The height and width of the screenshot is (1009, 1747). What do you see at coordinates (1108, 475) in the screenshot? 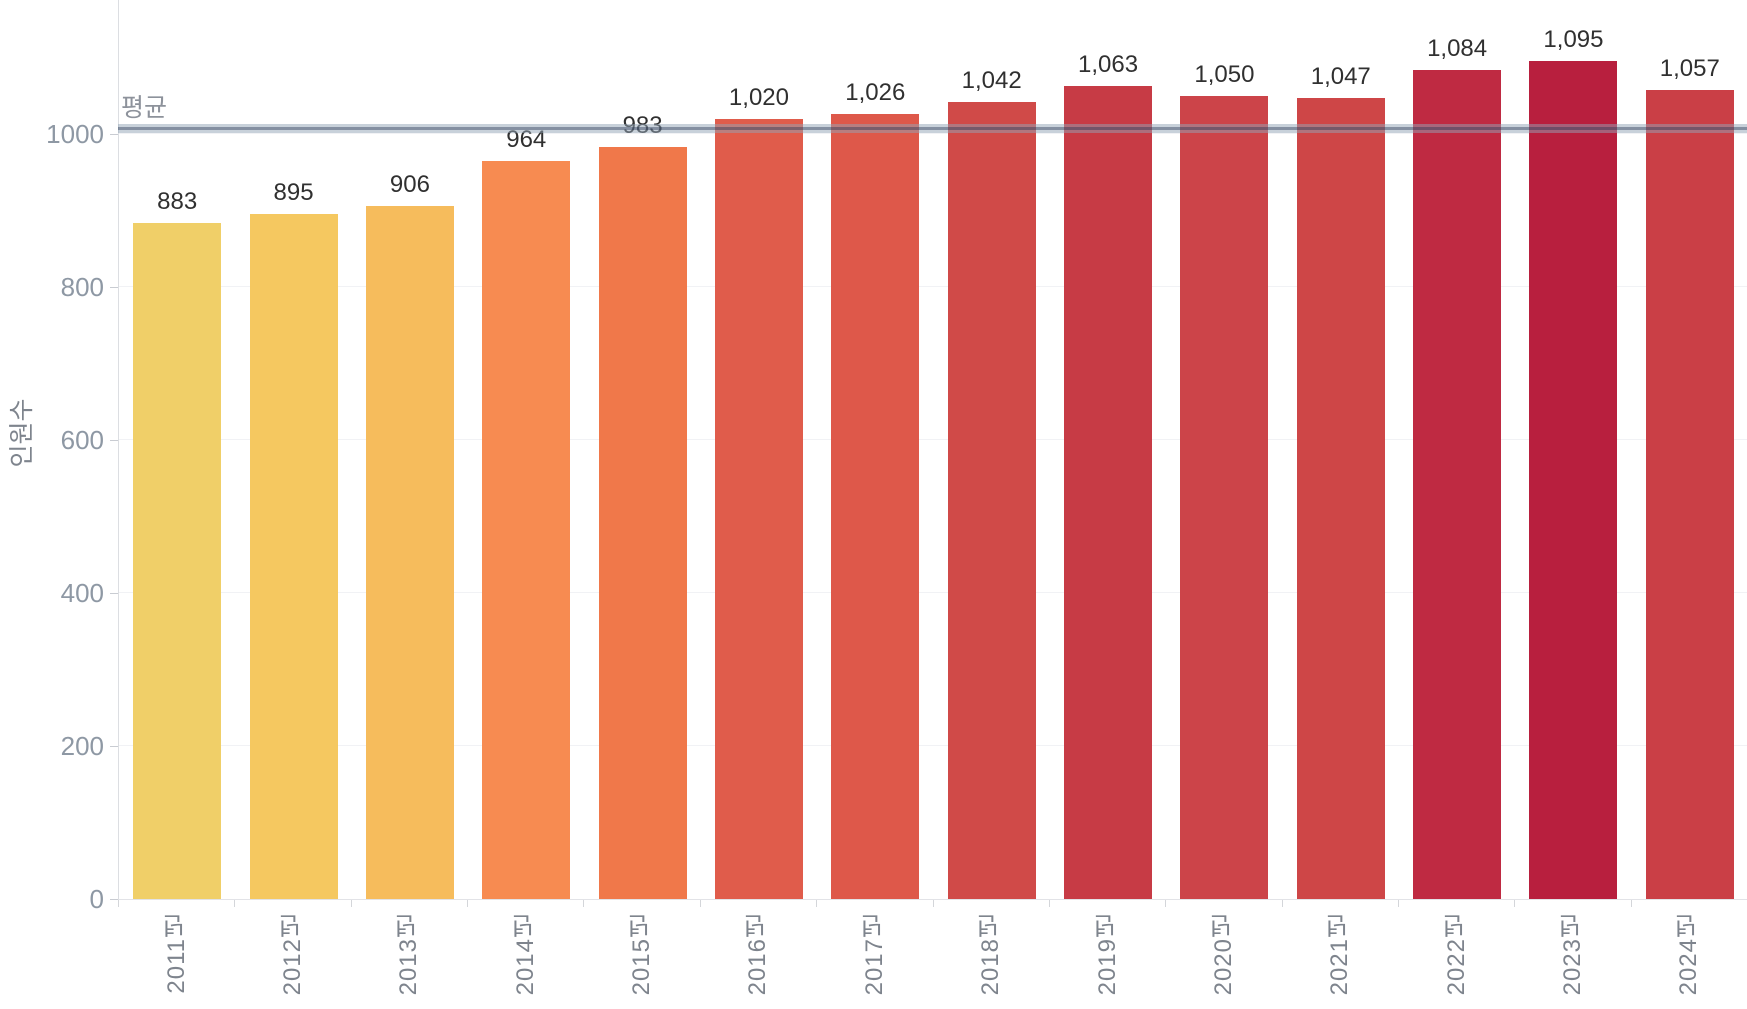
I see `bar-2019년: 1,063` at bounding box center [1108, 475].